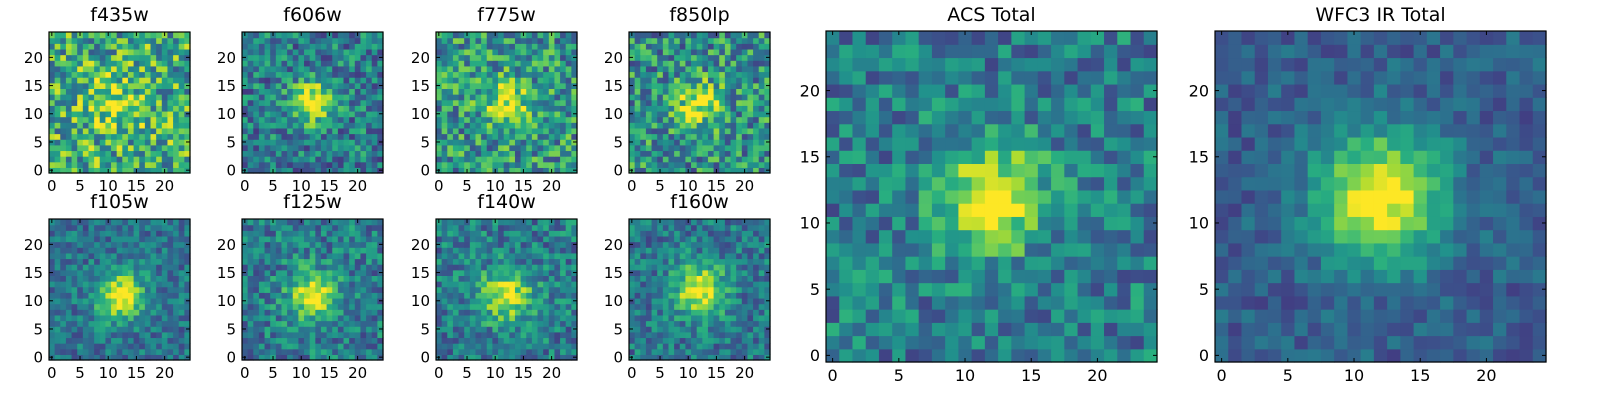 Image resolution: width=1600 pixels, height=400 pixels. What do you see at coordinates (231, 171) in the screenshot?
I see `y-tick-label: 0` at bounding box center [231, 171].